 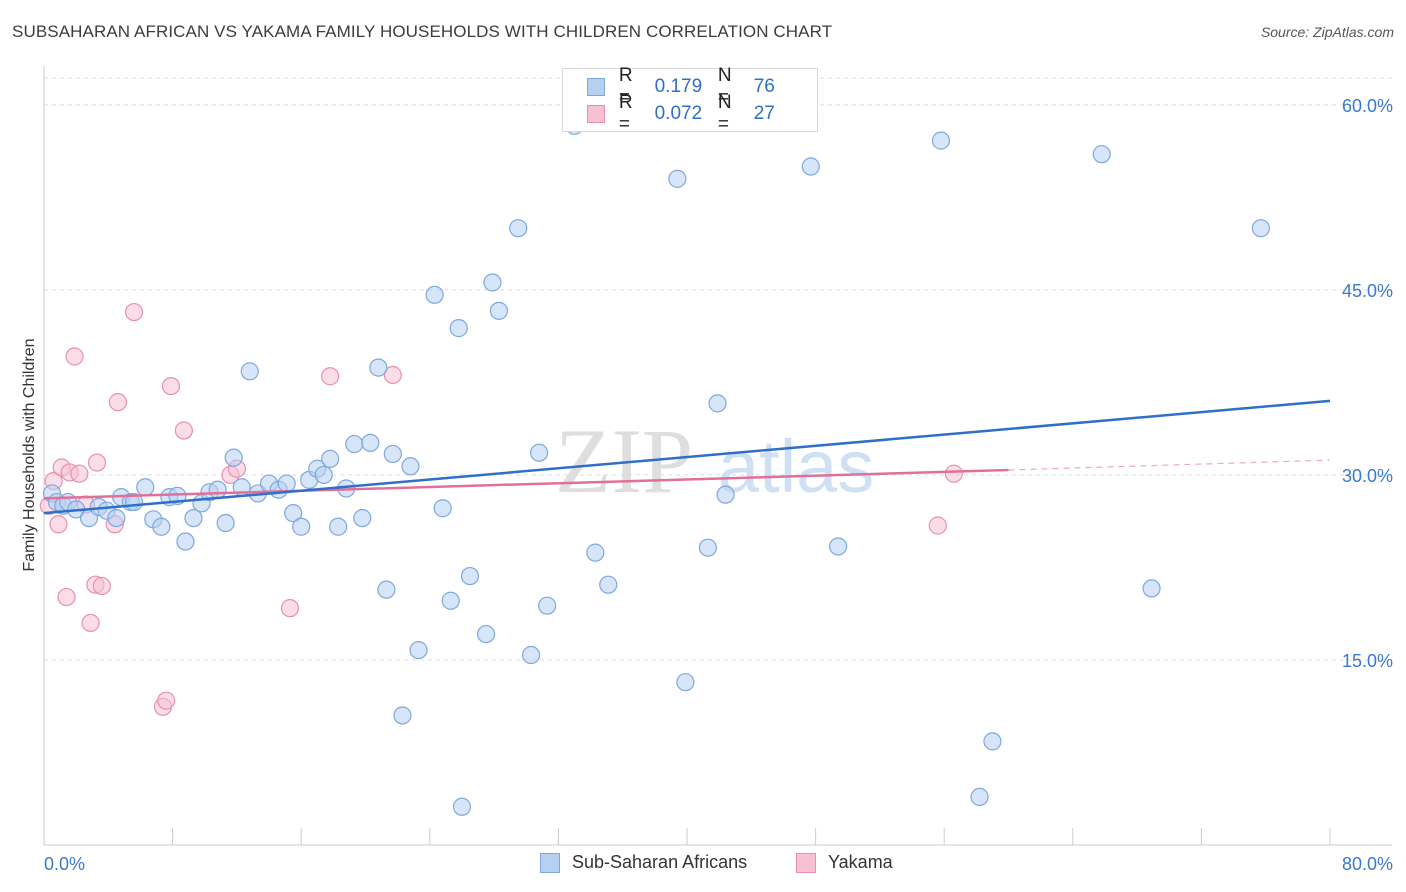 I want to click on y-tick-label: 60.0%, so click(x=1367, y=106).